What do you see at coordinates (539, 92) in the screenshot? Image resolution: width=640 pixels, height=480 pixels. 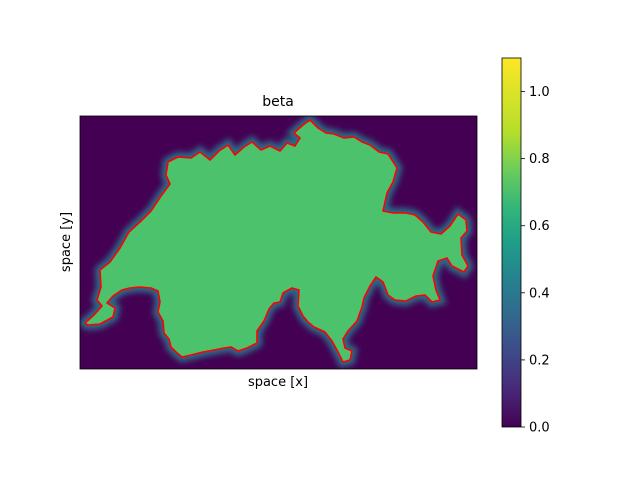 I see `colorbar-tick-label: 1.0` at bounding box center [539, 92].